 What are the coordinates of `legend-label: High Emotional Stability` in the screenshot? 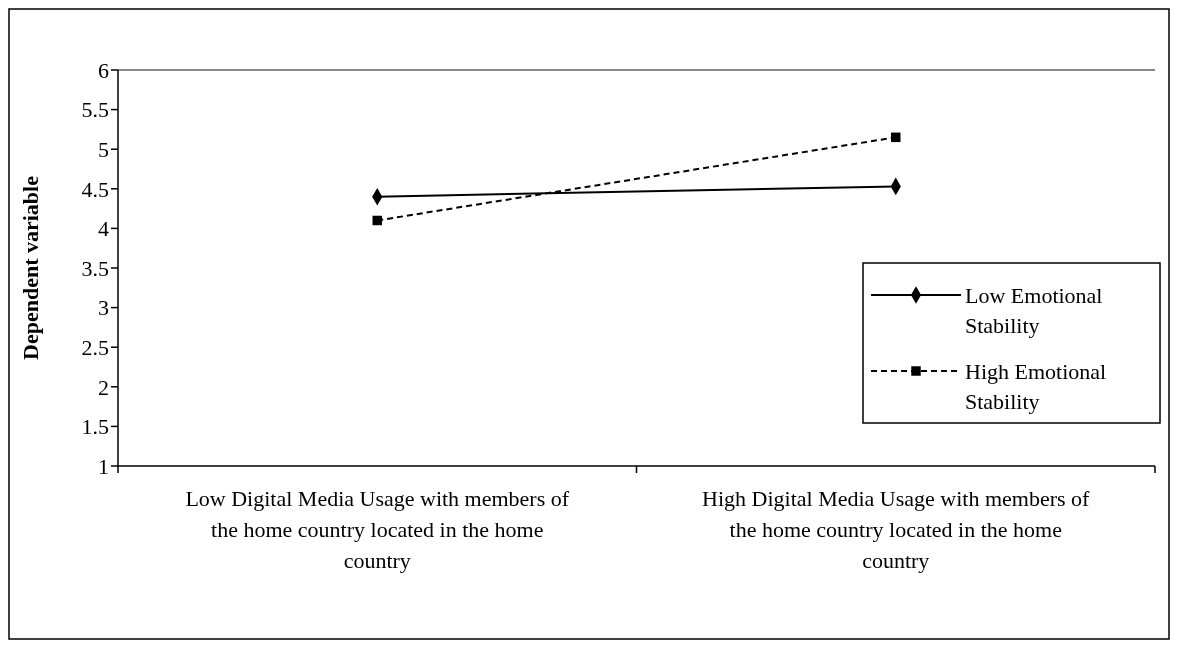 It's located at (1036, 386).